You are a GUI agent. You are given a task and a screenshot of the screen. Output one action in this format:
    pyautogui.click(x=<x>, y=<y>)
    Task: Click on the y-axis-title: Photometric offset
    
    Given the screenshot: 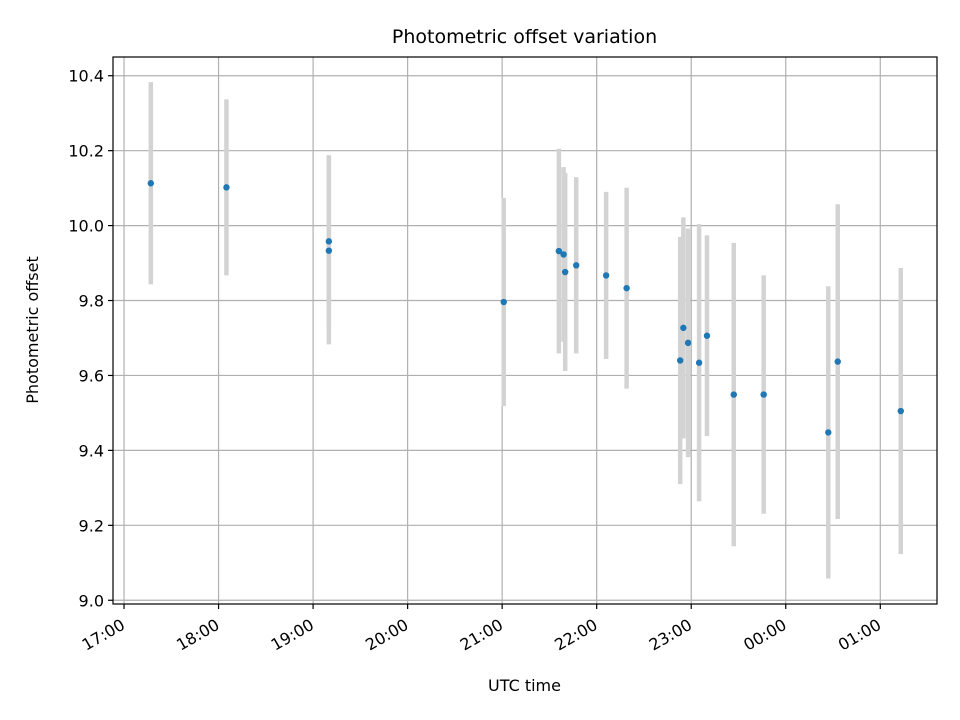 What is the action you would take?
    pyautogui.click(x=32, y=330)
    